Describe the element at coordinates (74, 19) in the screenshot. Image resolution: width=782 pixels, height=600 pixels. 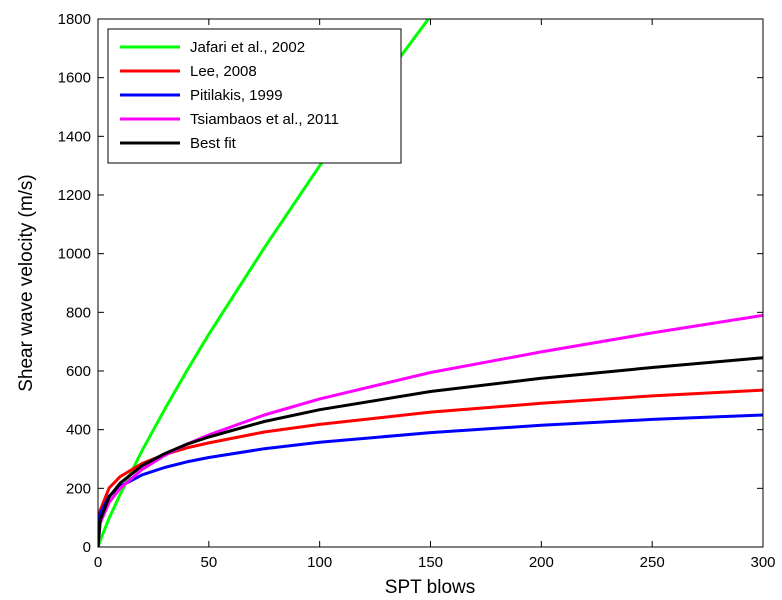
I see `y-tick-label: 1800` at that location.